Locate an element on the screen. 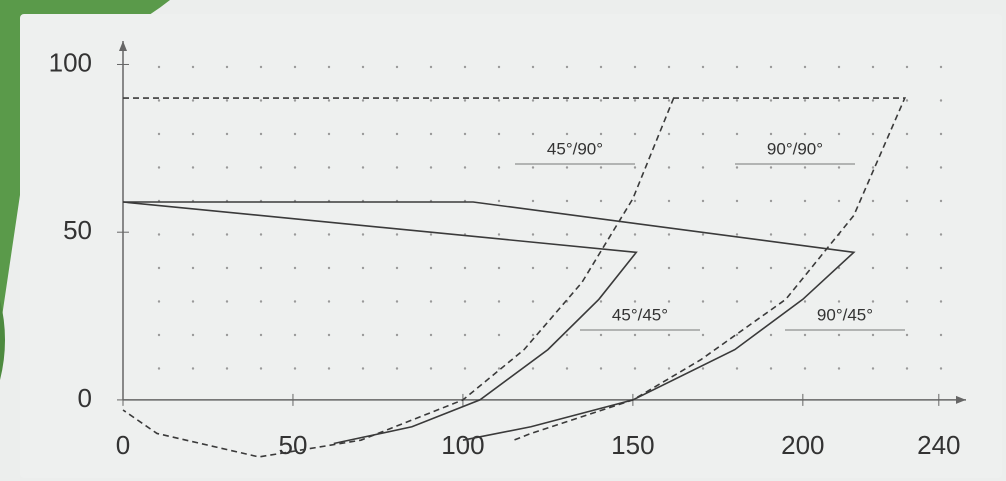  series-label: 45°/90° is located at coordinates (575, 148).